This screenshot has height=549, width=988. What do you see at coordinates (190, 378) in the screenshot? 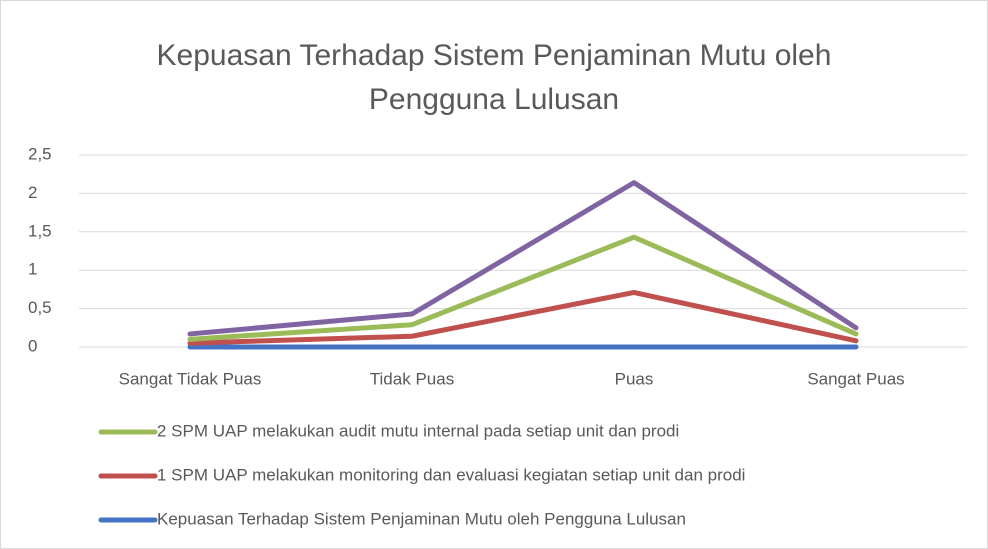
I see `x-tick-label: Sangat Tidak Puas` at bounding box center [190, 378].